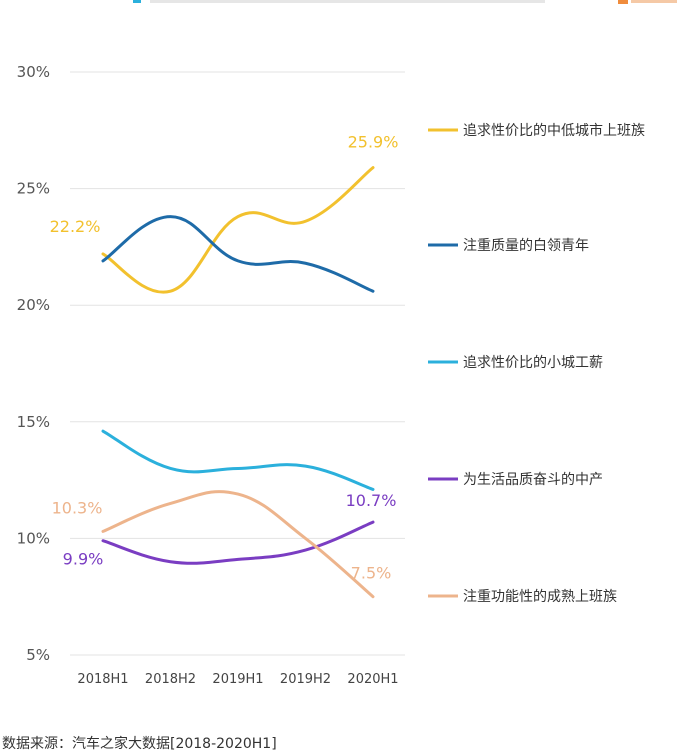 The height and width of the screenshot is (753, 700). Describe the element at coordinates (102, 679) in the screenshot. I see `x-tick-label: 2018H1` at that location.